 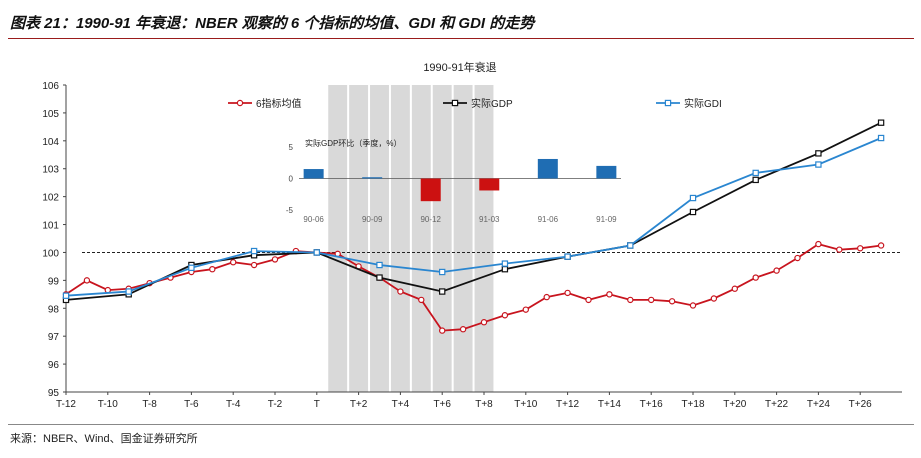 I want to click on inset-x-tick-91-03: 91-03, so click(x=489, y=219).